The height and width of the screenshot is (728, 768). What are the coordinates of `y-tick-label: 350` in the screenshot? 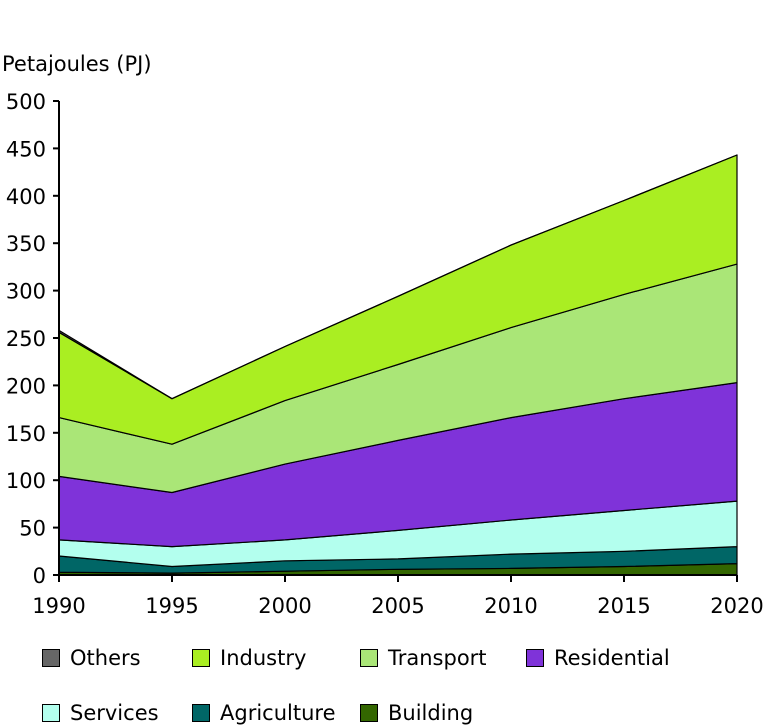 It's located at (26, 244).